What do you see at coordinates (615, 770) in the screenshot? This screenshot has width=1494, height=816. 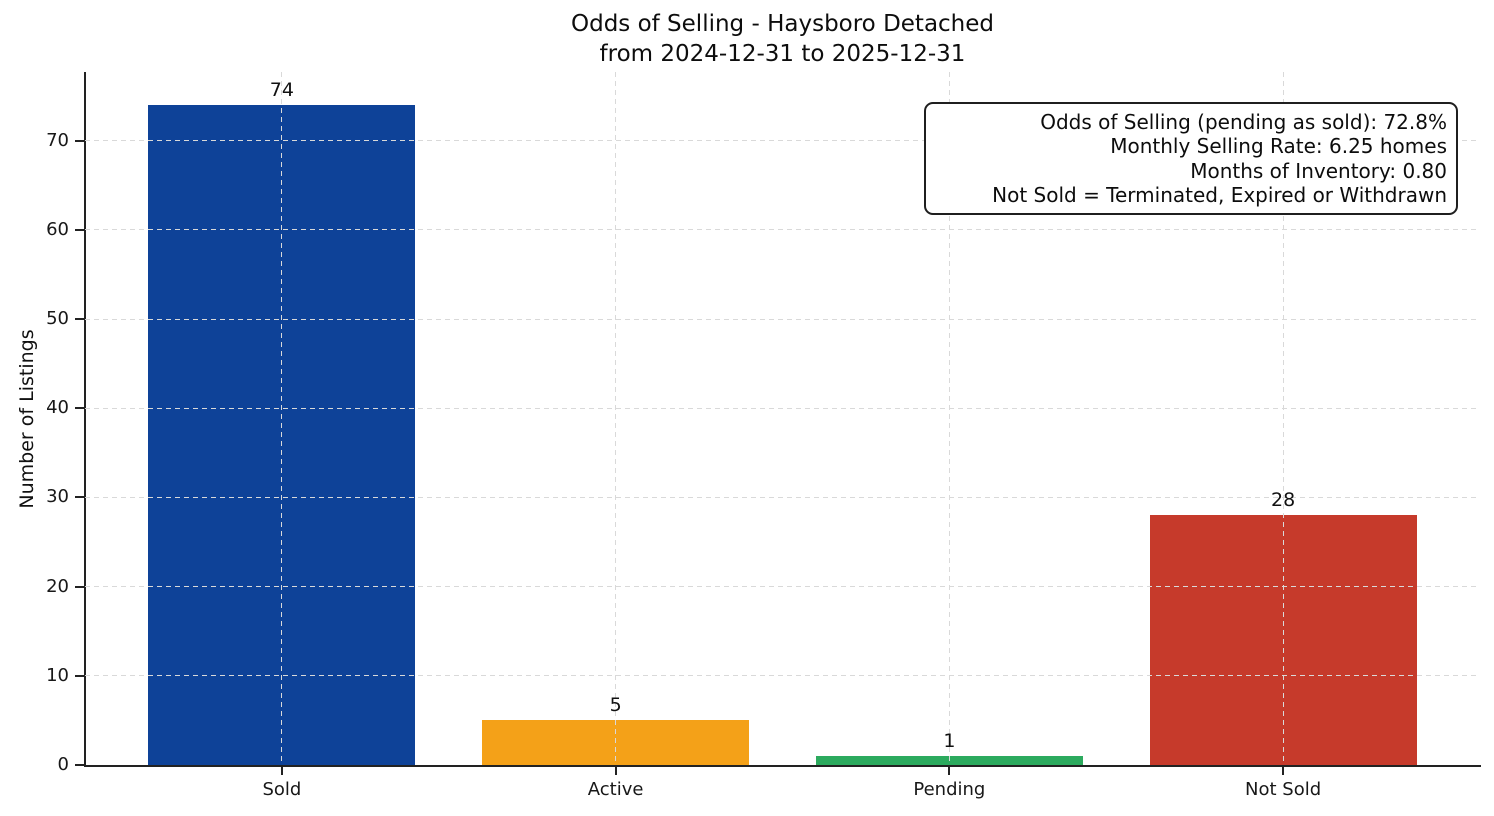 I see `x-tick-active` at bounding box center [615, 770].